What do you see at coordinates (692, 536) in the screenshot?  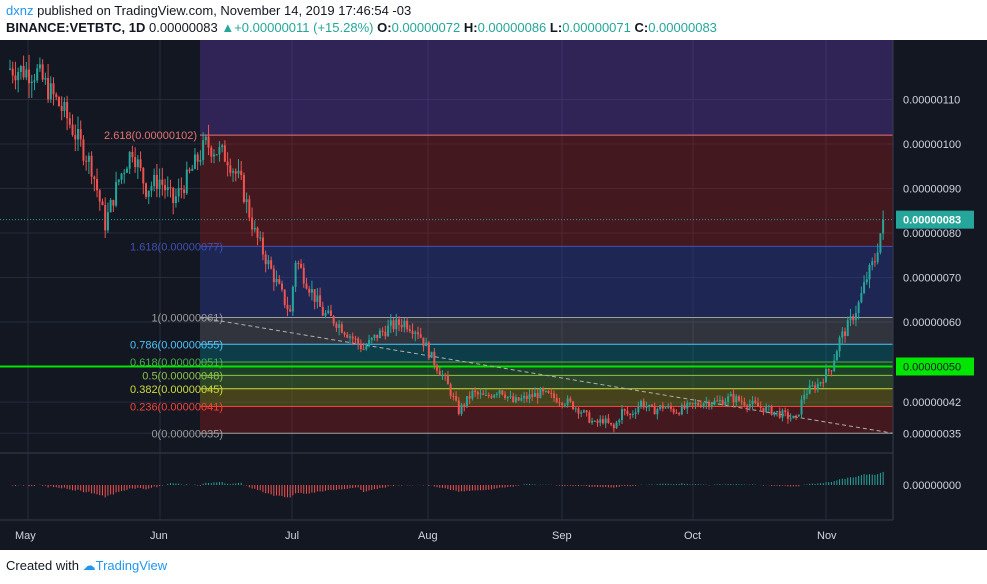 I see `x-tick-label-oct: Oct` at bounding box center [692, 536].